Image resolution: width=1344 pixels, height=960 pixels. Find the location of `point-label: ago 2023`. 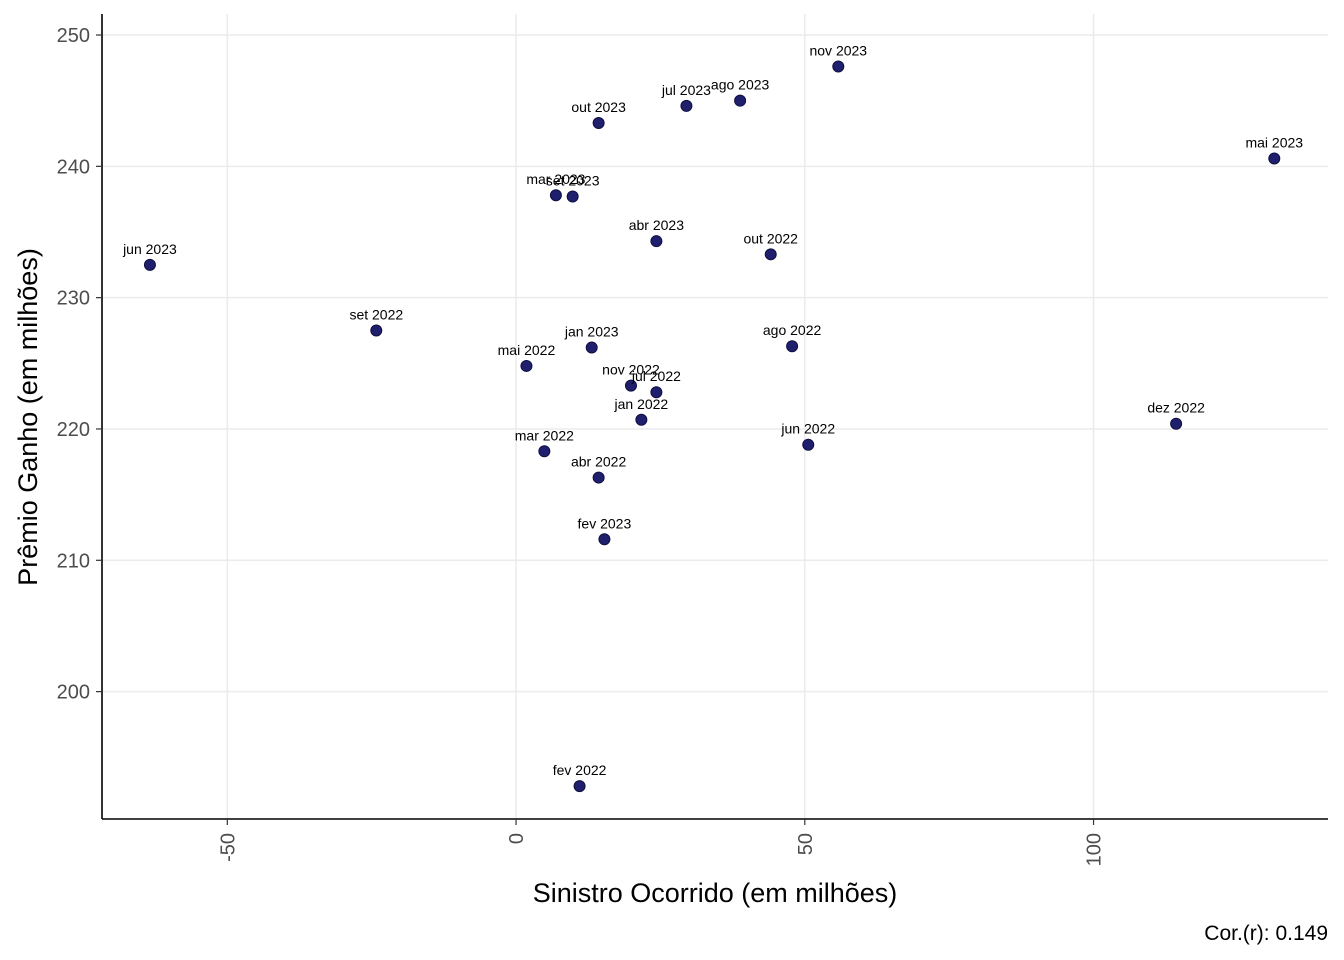

point-label: ago 2023 is located at coordinates (740, 85).